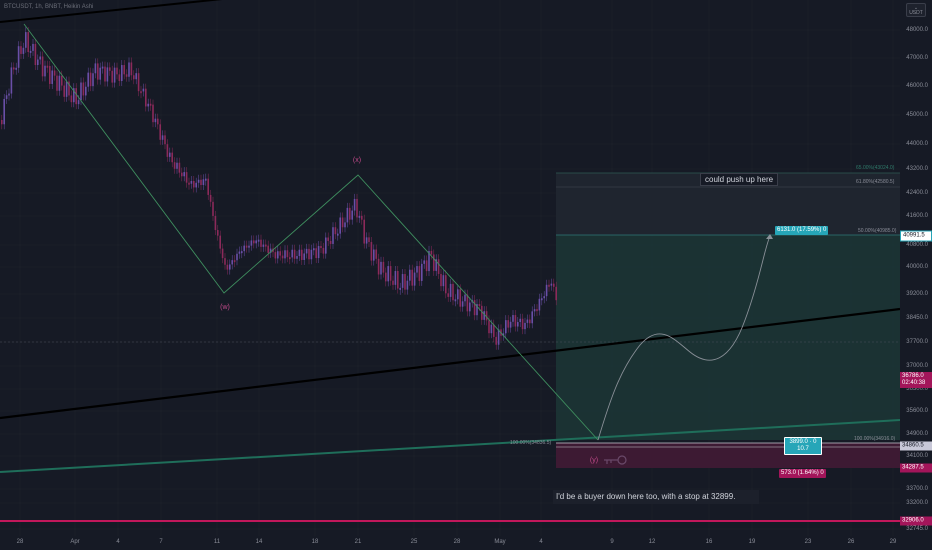 The height and width of the screenshot is (550, 932). I want to click on price-tick: 36300.0, so click(917, 389).